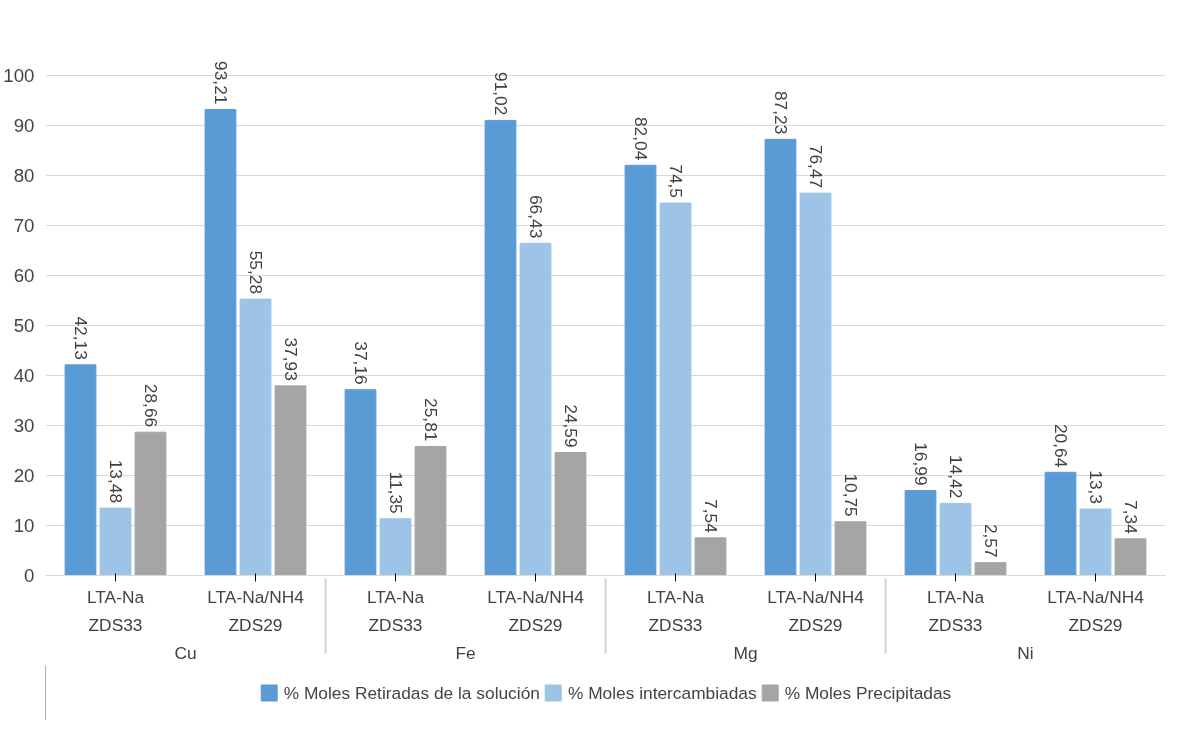 This screenshot has width=1194, height=735. Describe the element at coordinates (745, 652) in the screenshot. I see `category-label: Mg` at that location.